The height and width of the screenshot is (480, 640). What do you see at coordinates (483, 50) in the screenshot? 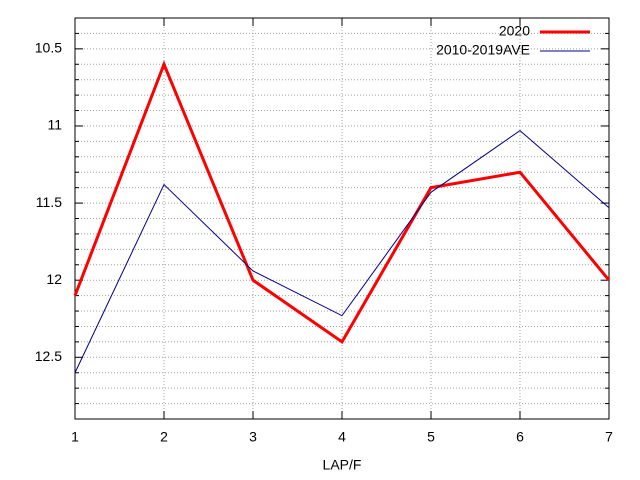
I see `legend-label: 2010-2019AVE` at bounding box center [483, 50].